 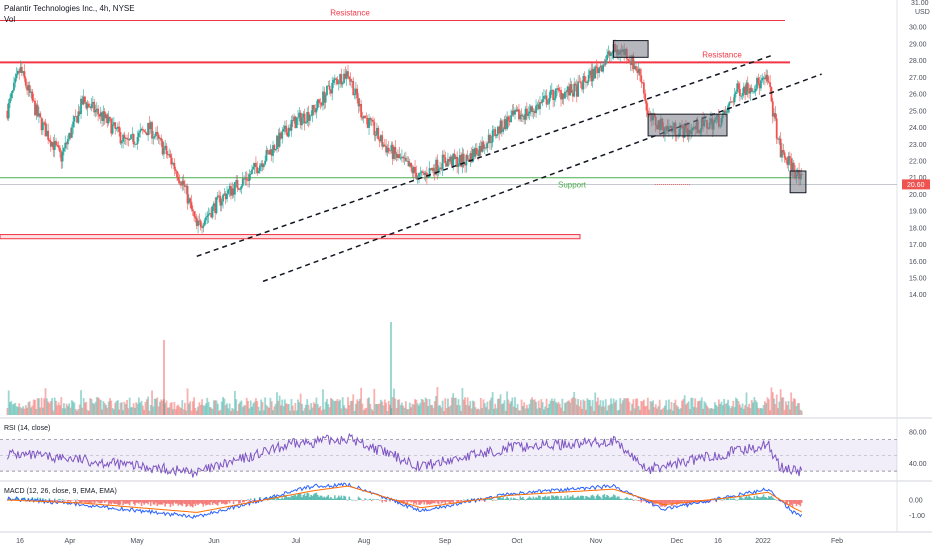 What do you see at coordinates (572, 185) in the screenshot?
I see `support-label: Support` at bounding box center [572, 185].